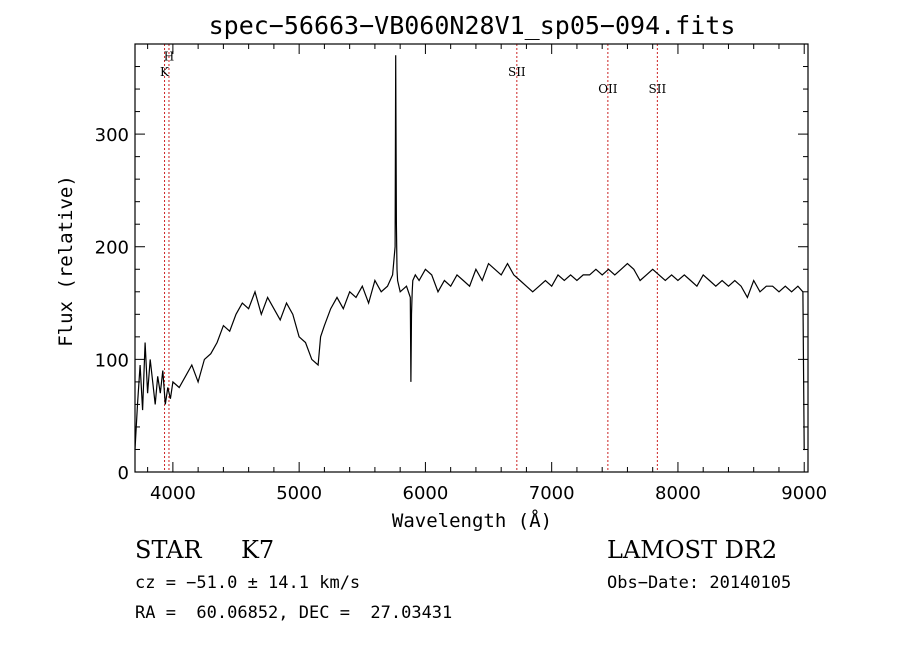 This screenshot has height=649, width=900. I want to click on y-tick-label: 200, so click(112, 248).